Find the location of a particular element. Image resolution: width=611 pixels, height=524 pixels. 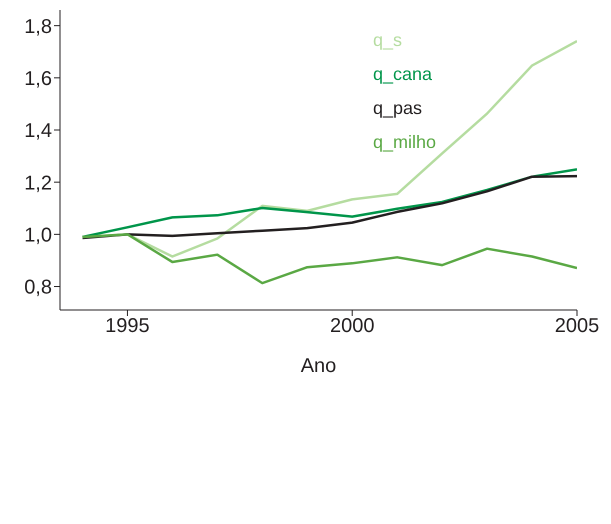

y-tick-label: 1,4 is located at coordinates (38, 131).